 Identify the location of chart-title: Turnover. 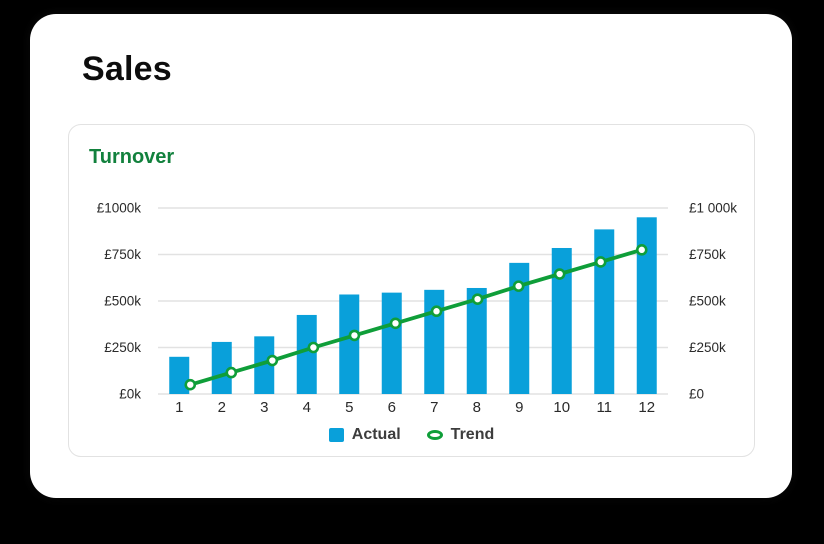
(132, 157).